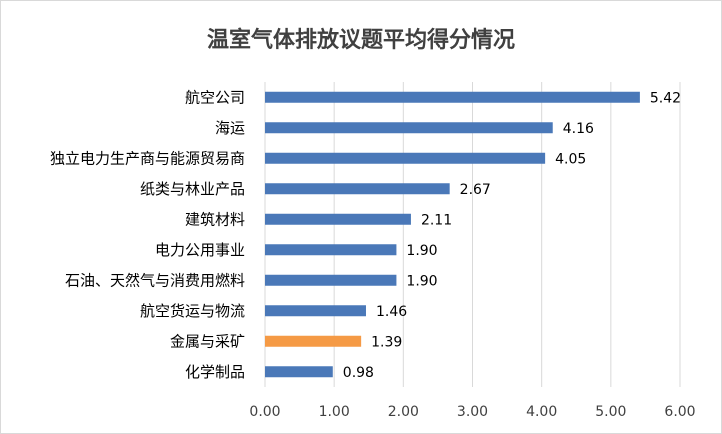 The height and width of the screenshot is (434, 722). What do you see at coordinates (215, 372) in the screenshot?
I see `category-label: 化学制品` at bounding box center [215, 372].